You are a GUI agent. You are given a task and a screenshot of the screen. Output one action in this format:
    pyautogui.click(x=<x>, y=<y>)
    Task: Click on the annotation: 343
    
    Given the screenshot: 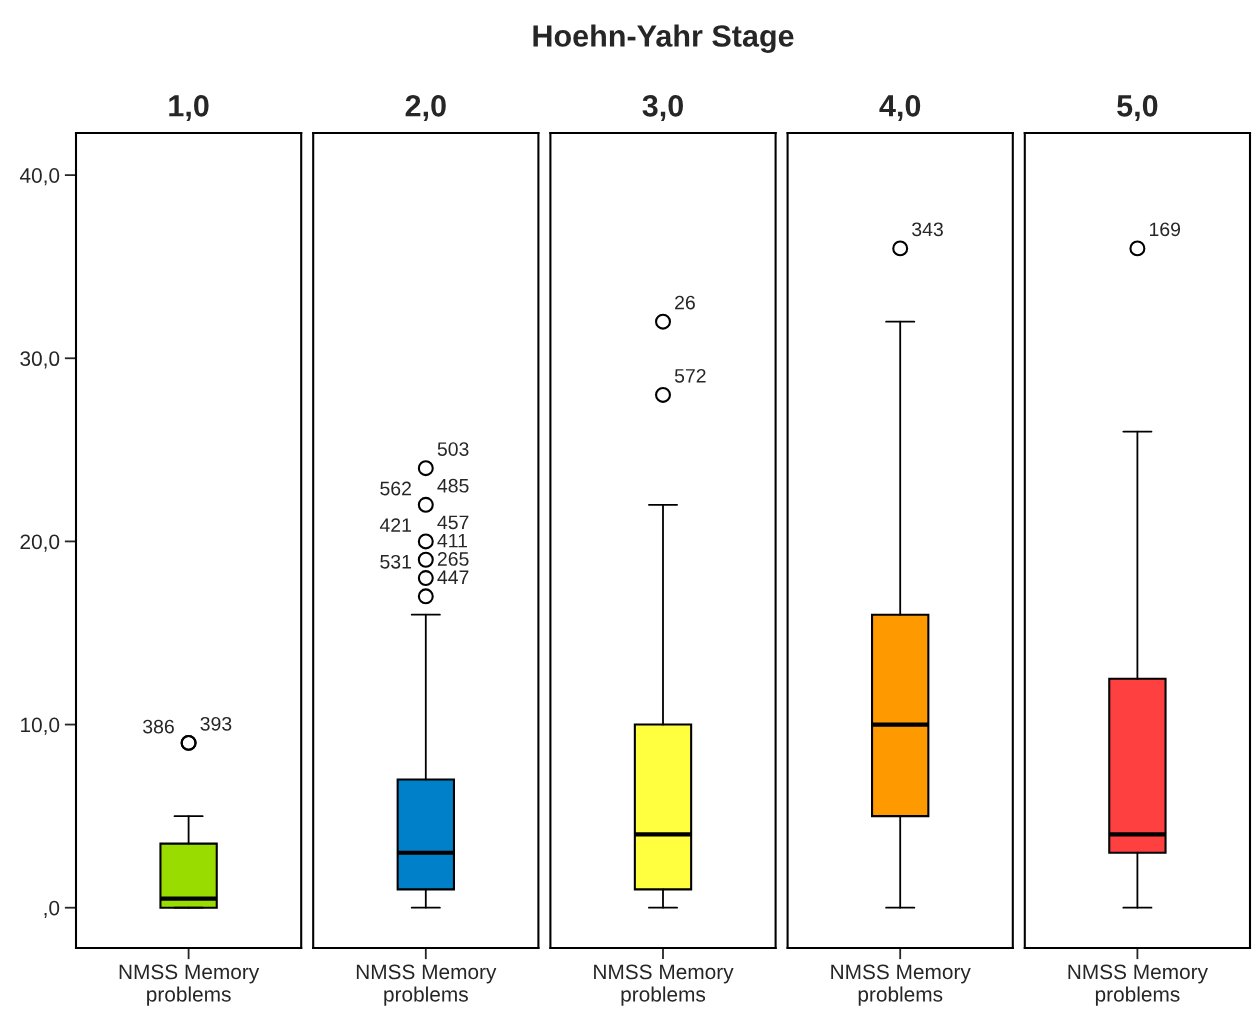 What is the action you would take?
    pyautogui.click(x=927, y=229)
    